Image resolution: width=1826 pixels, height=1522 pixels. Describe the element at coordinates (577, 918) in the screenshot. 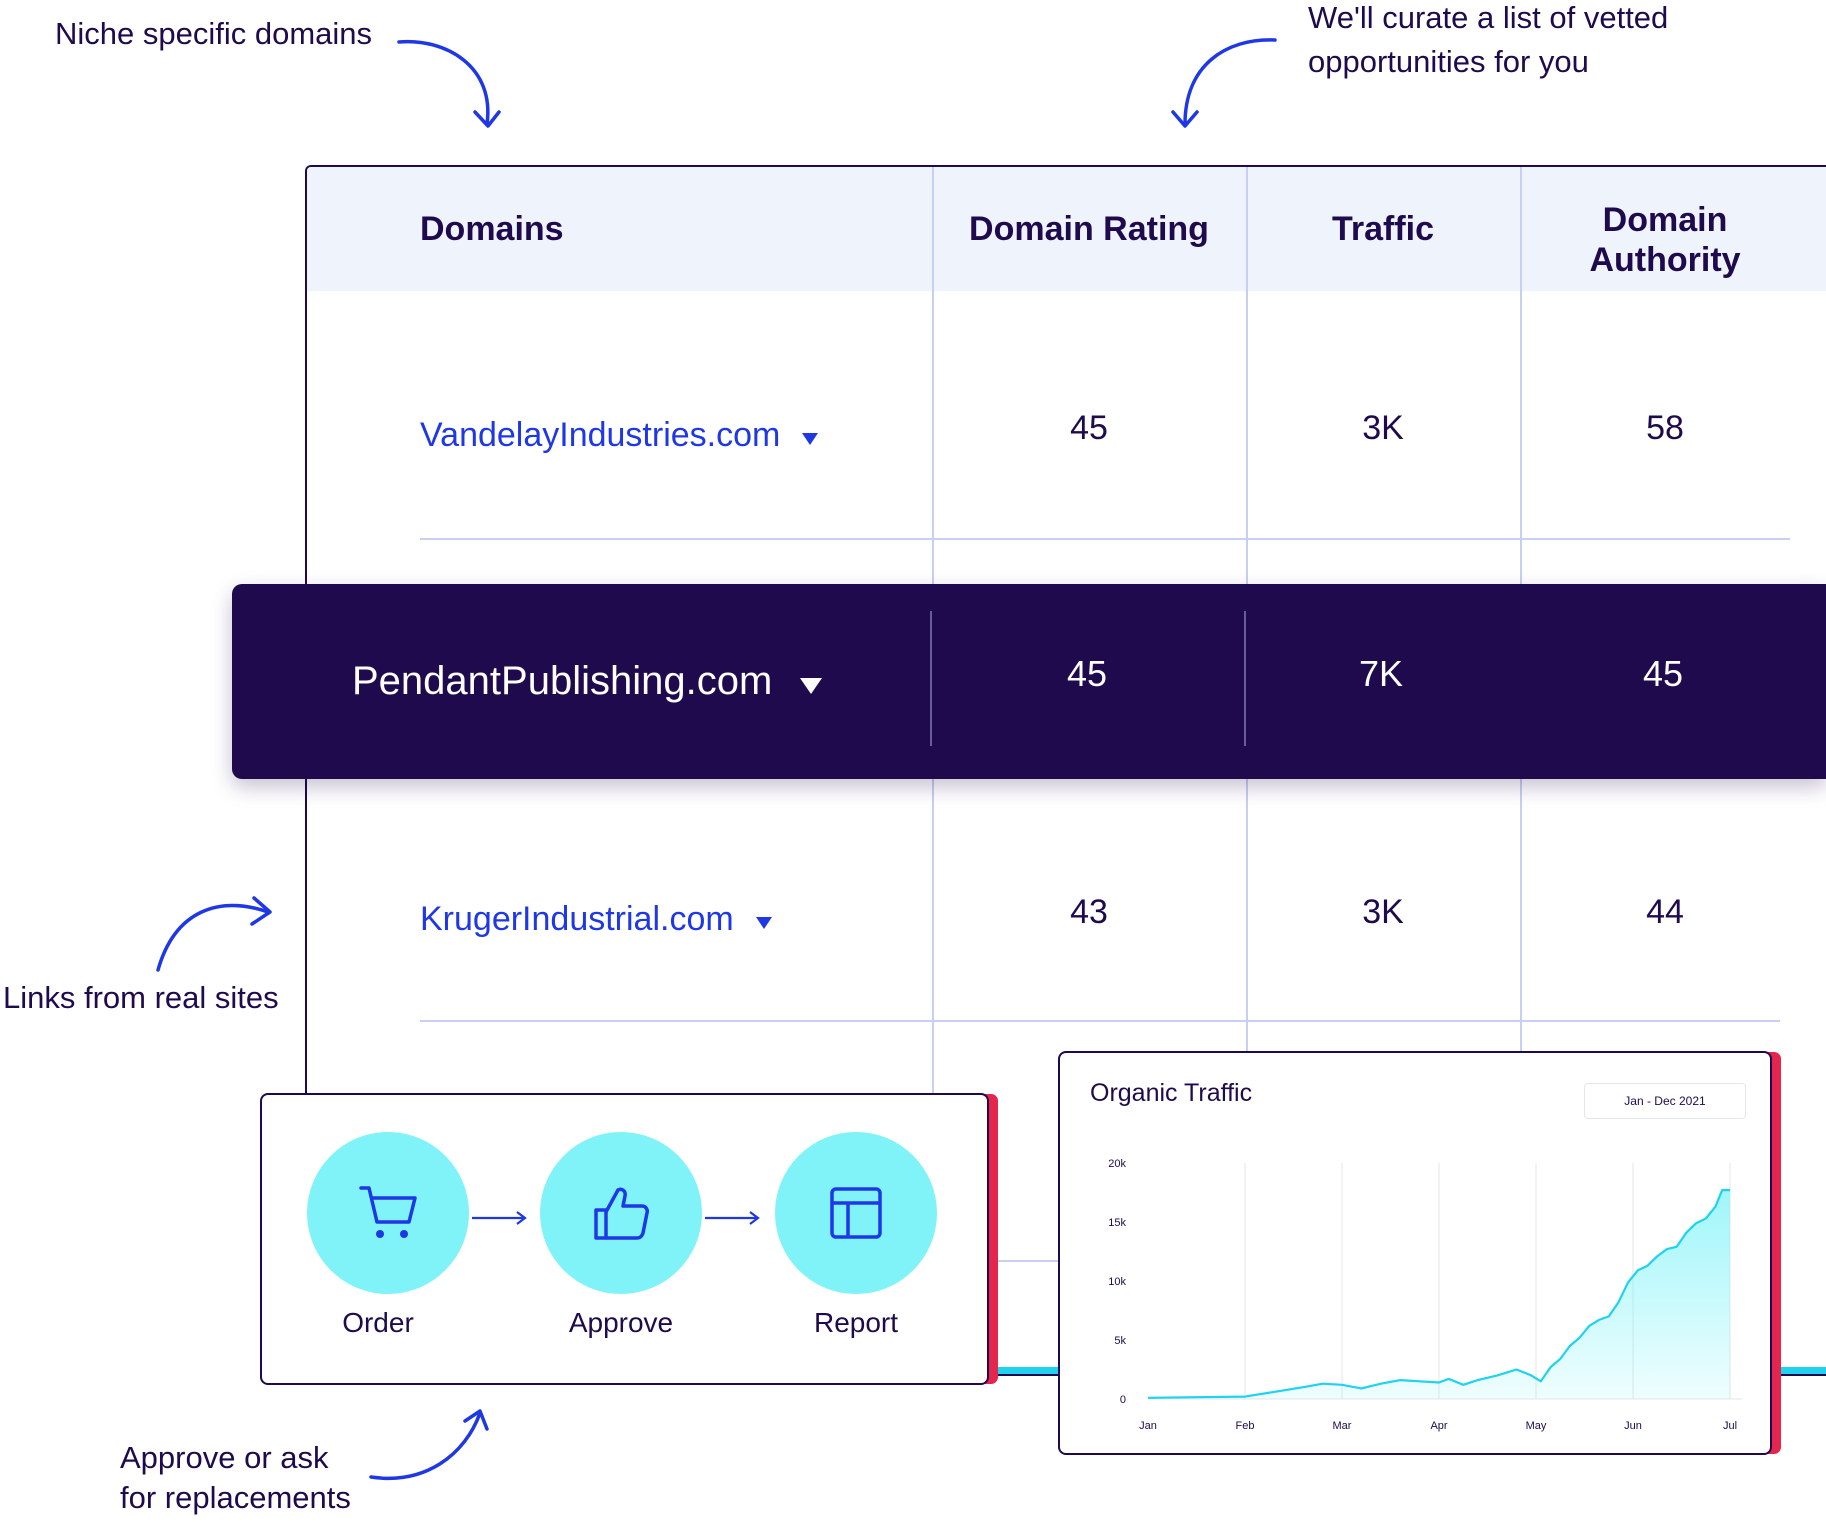

I see `domain-name: KrugerIndustrial.com` at that location.